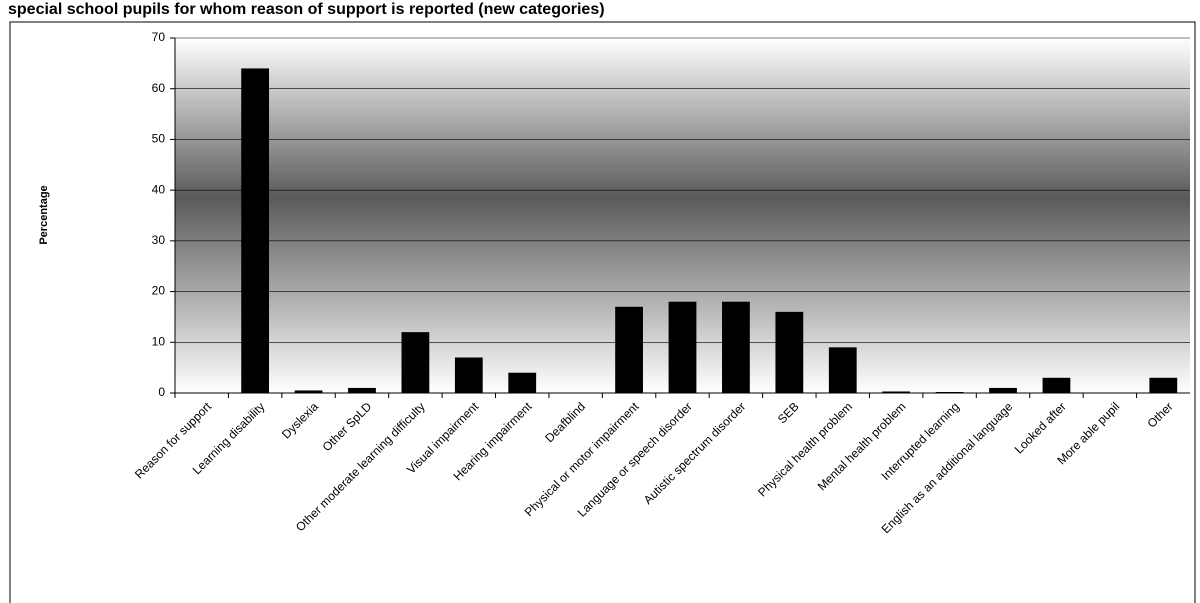  What do you see at coordinates (159, 37) in the screenshot?
I see `y-tick-label: 70` at bounding box center [159, 37].